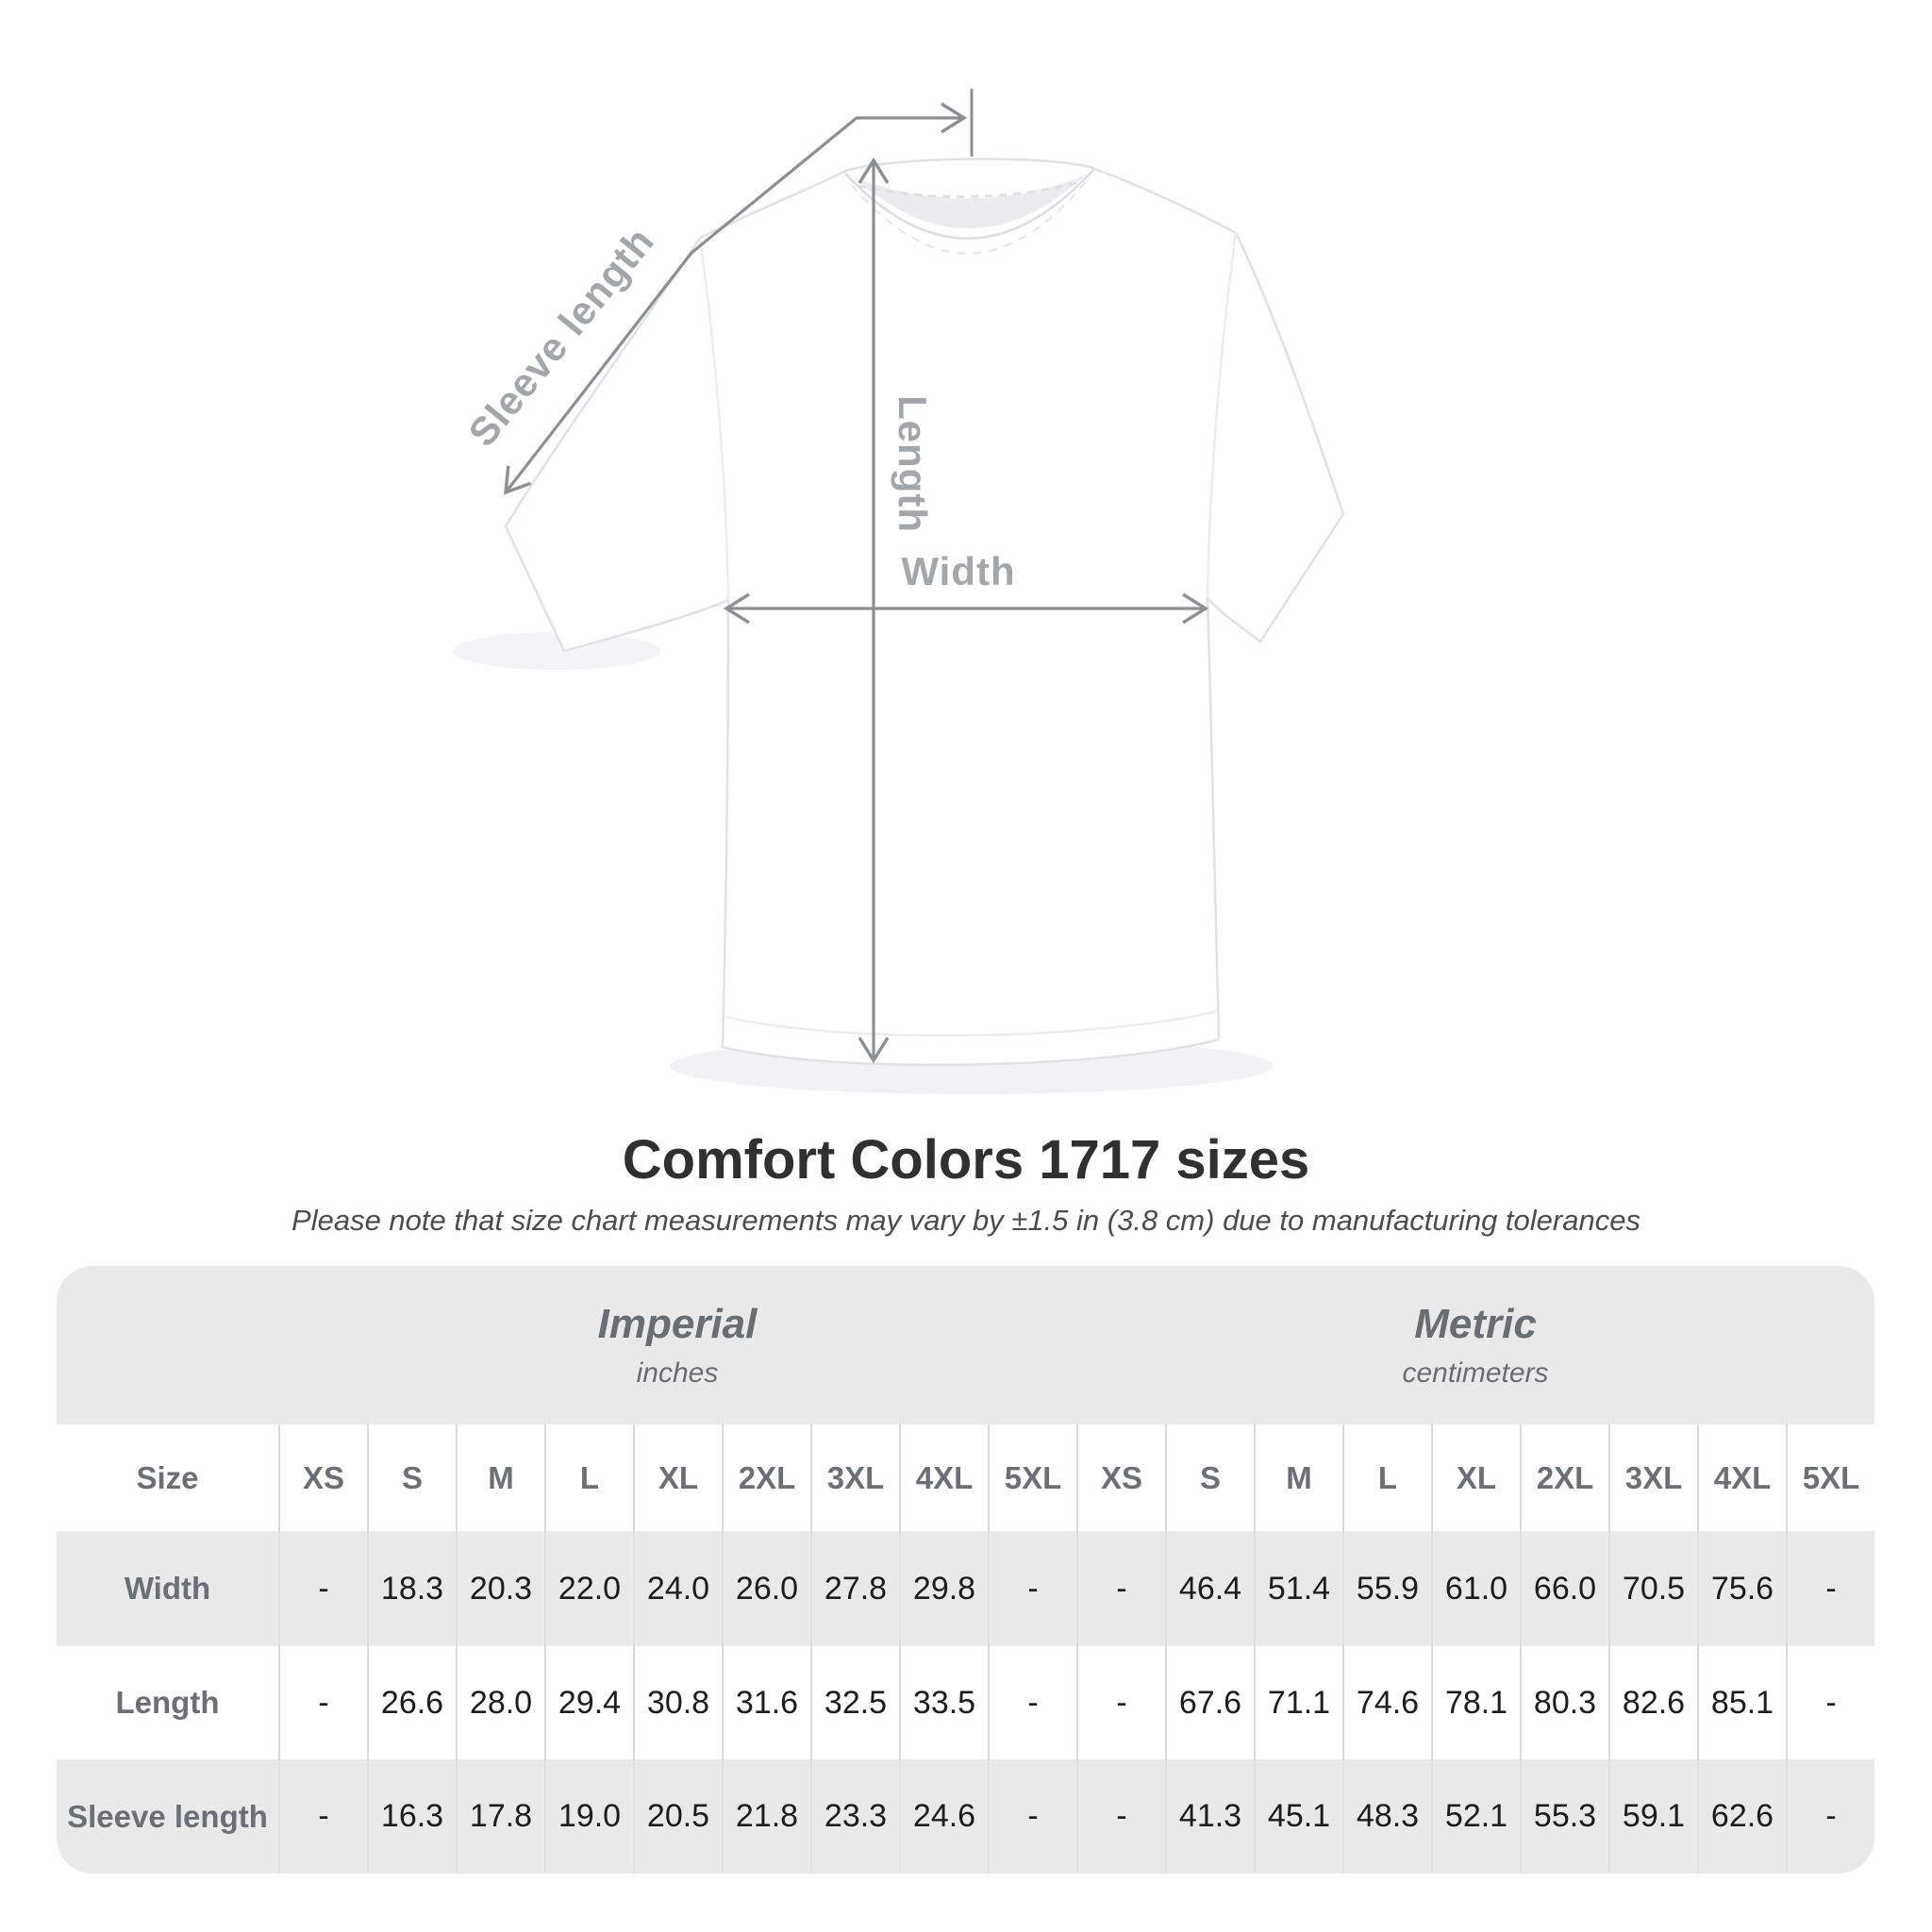 This screenshot has height=1932, width=1932. I want to click on size-col-m-metric: M, so click(1298, 1478).